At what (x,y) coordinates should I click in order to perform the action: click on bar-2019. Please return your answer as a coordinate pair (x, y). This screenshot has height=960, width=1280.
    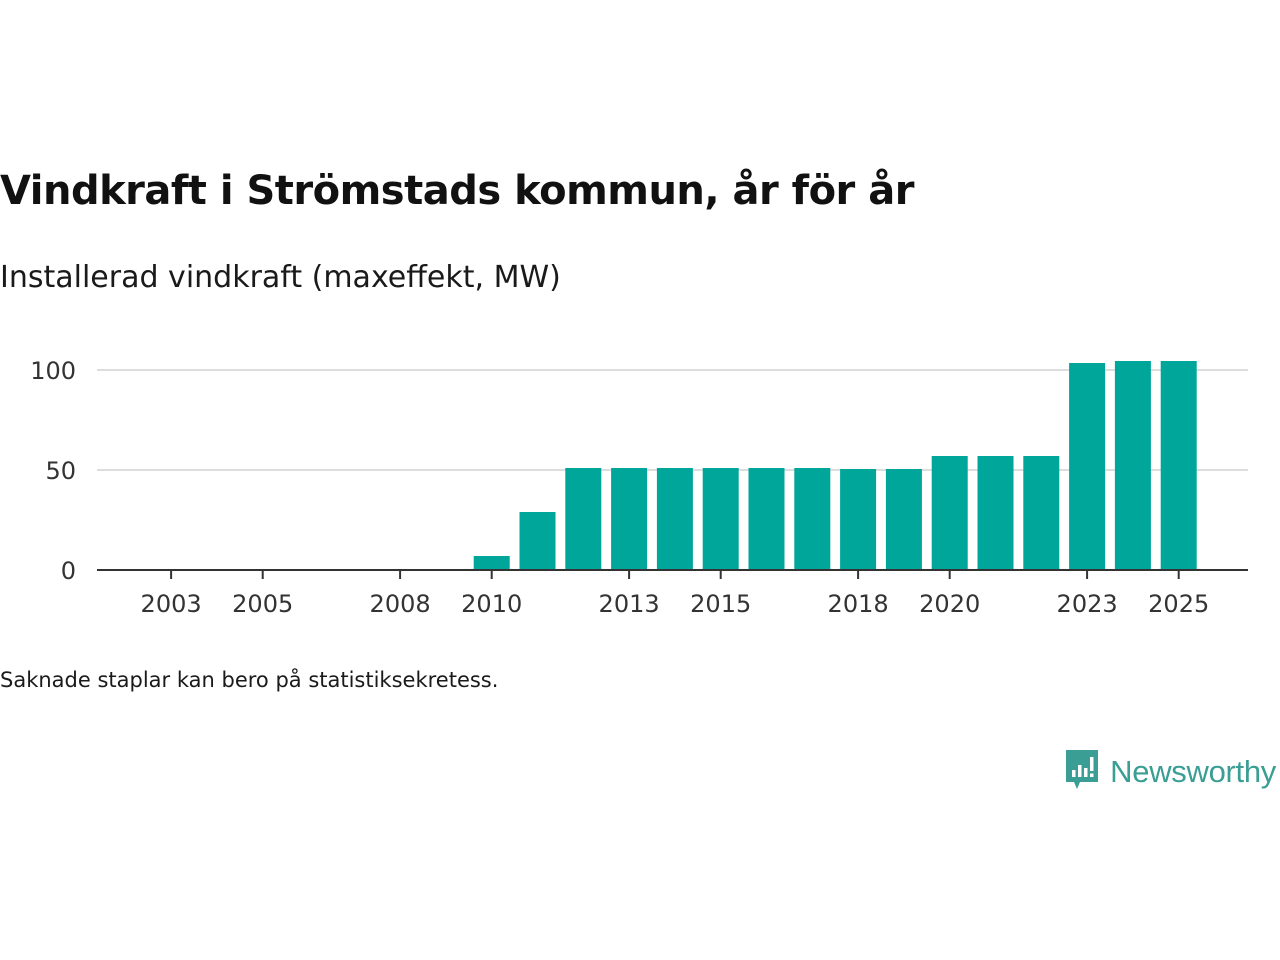
    Looking at the image, I should click on (903, 519).